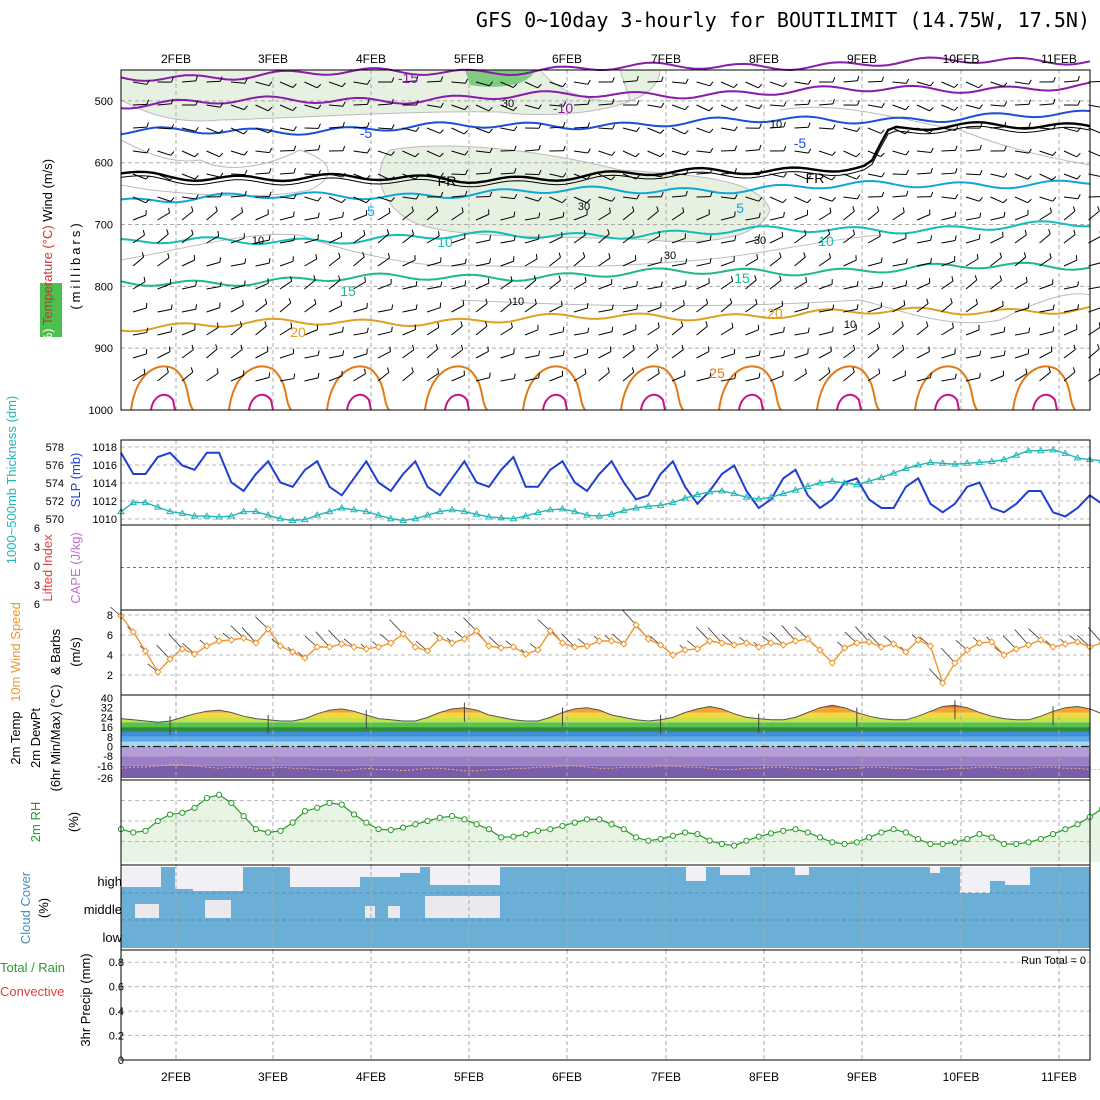 Image resolution: width=1100 pixels, height=1100 pixels. I want to click on thickness-tick: 578, so click(55, 448).